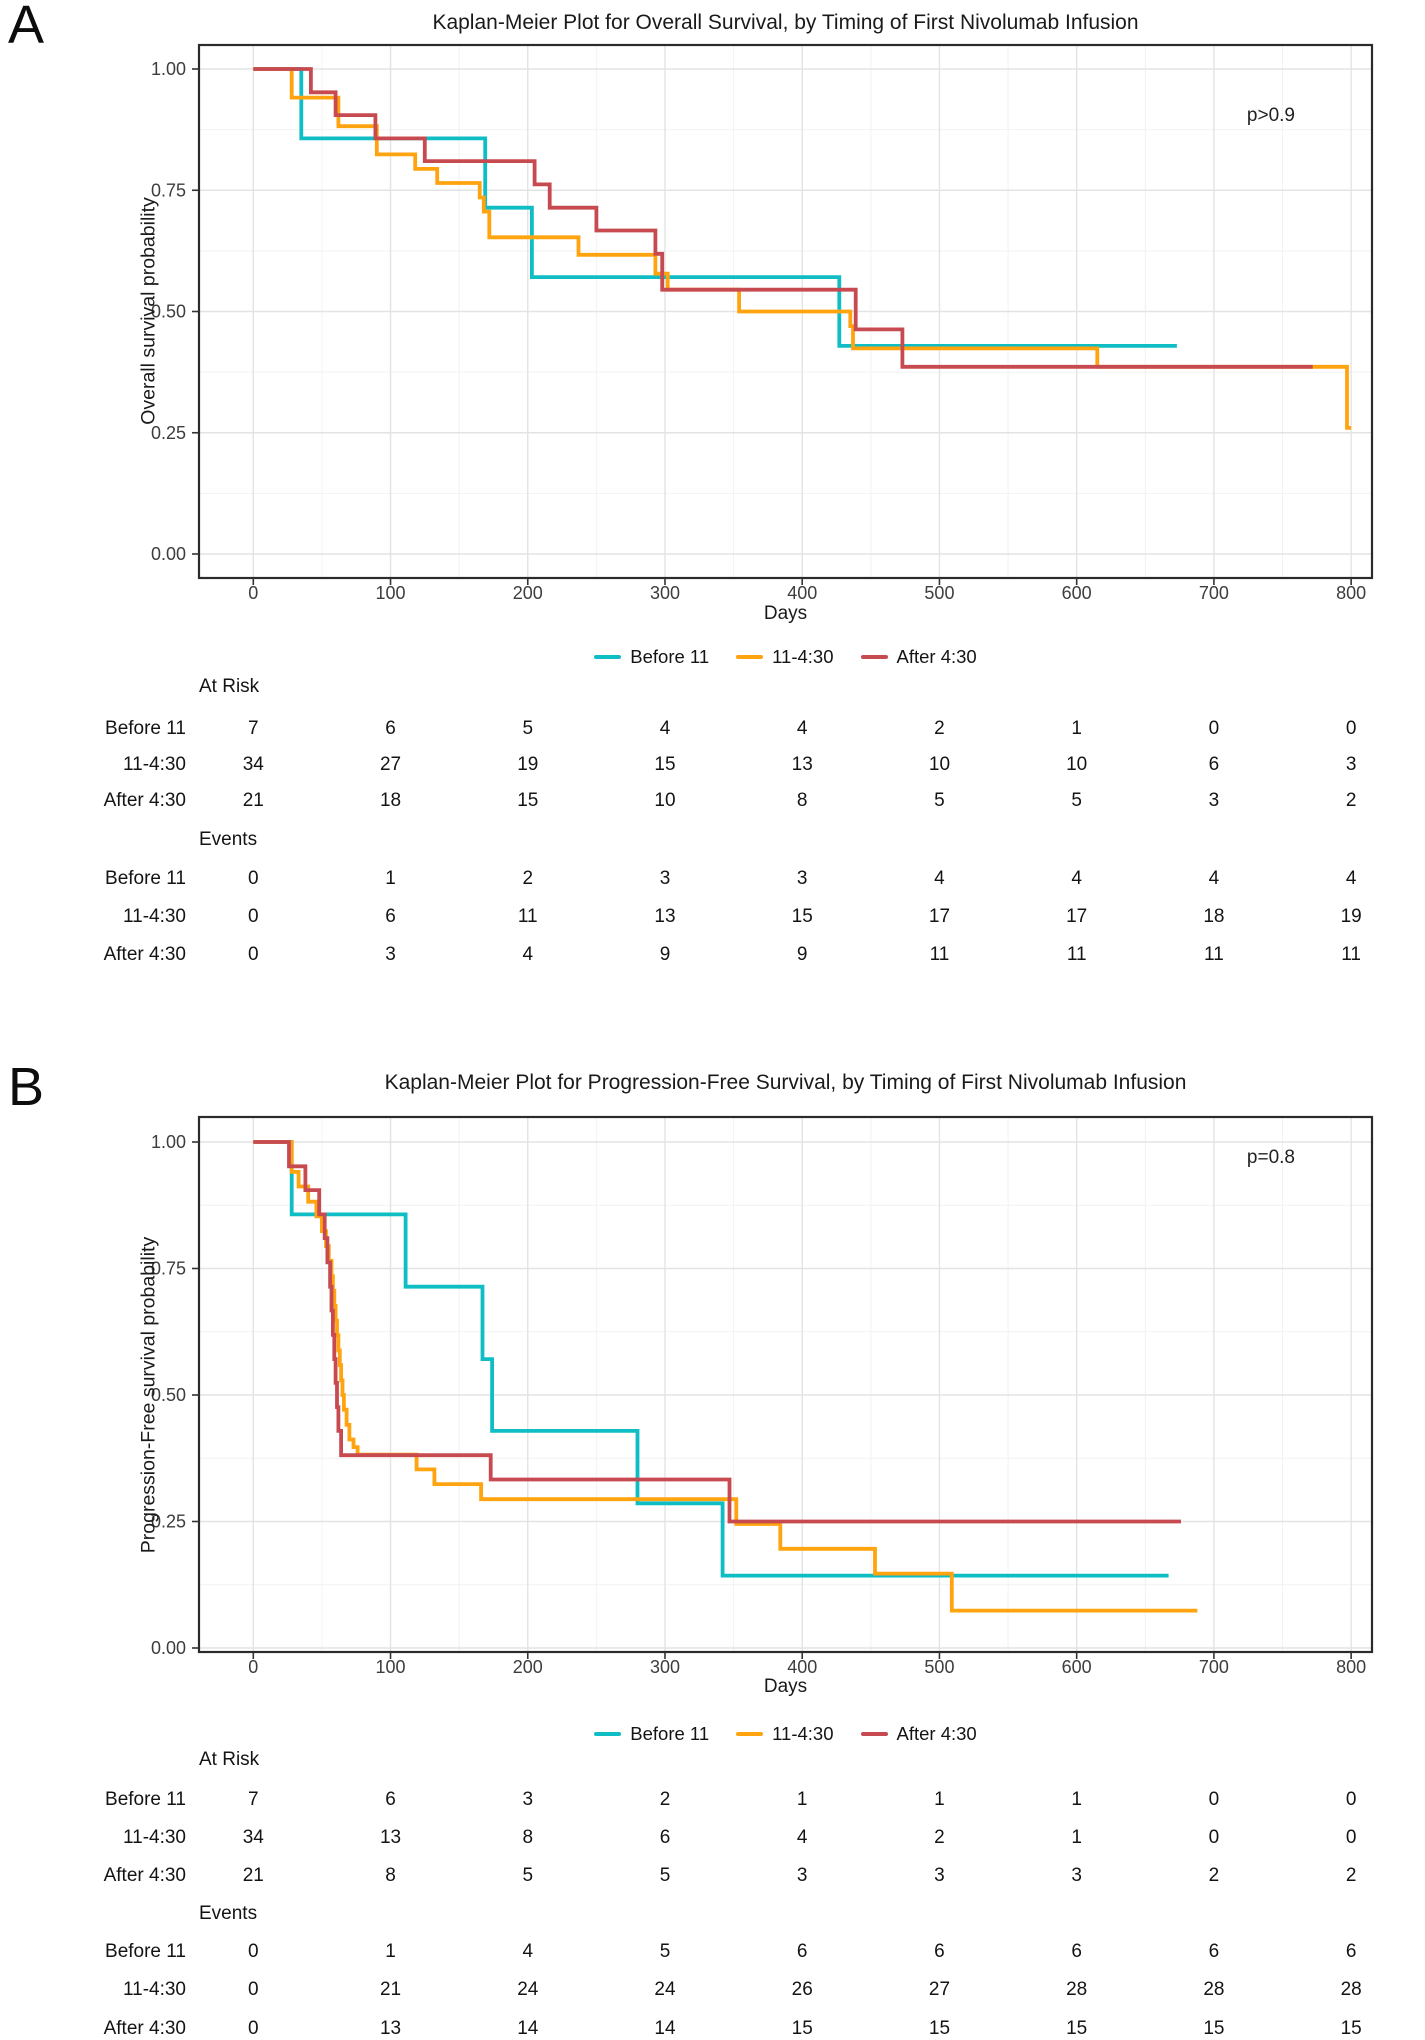 The image size is (1425, 2040). What do you see at coordinates (1213, 916) in the screenshot?
I see `events-value: 18` at bounding box center [1213, 916].